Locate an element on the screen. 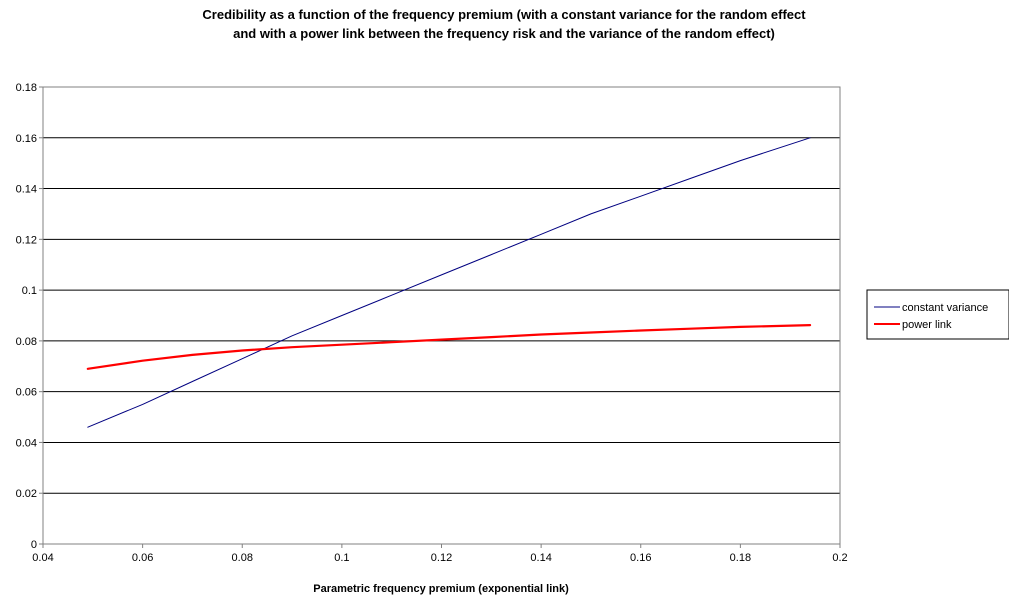 The image size is (1009, 607). x-tick-label: 0.2 is located at coordinates (839, 558).